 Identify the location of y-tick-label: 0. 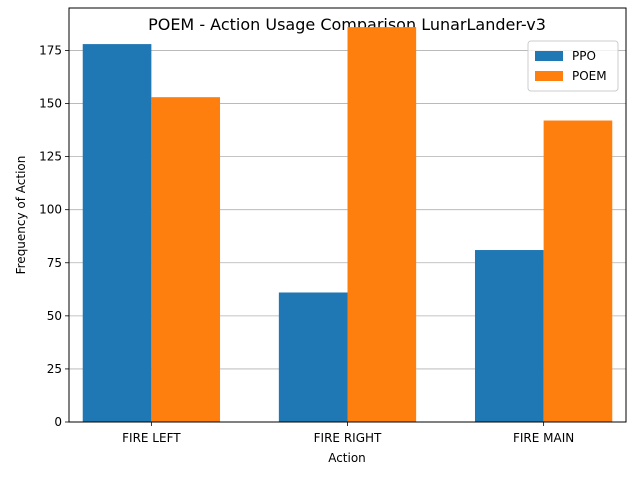
(58, 422).